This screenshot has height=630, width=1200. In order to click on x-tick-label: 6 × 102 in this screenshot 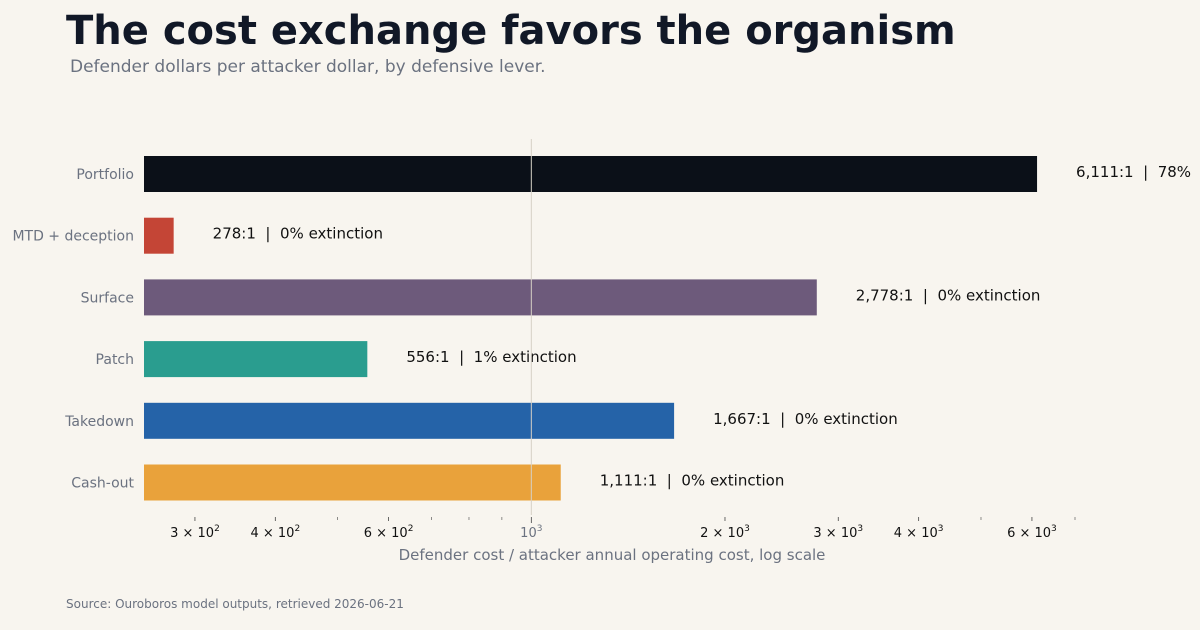, I will do `click(389, 532)`.